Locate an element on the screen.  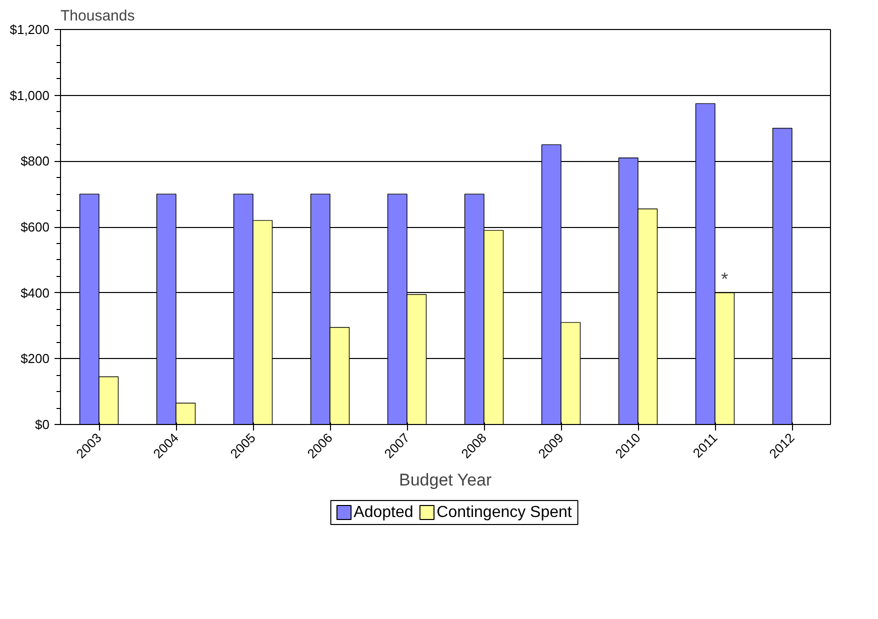
y-axis-title: Thousands is located at coordinates (97, 16).